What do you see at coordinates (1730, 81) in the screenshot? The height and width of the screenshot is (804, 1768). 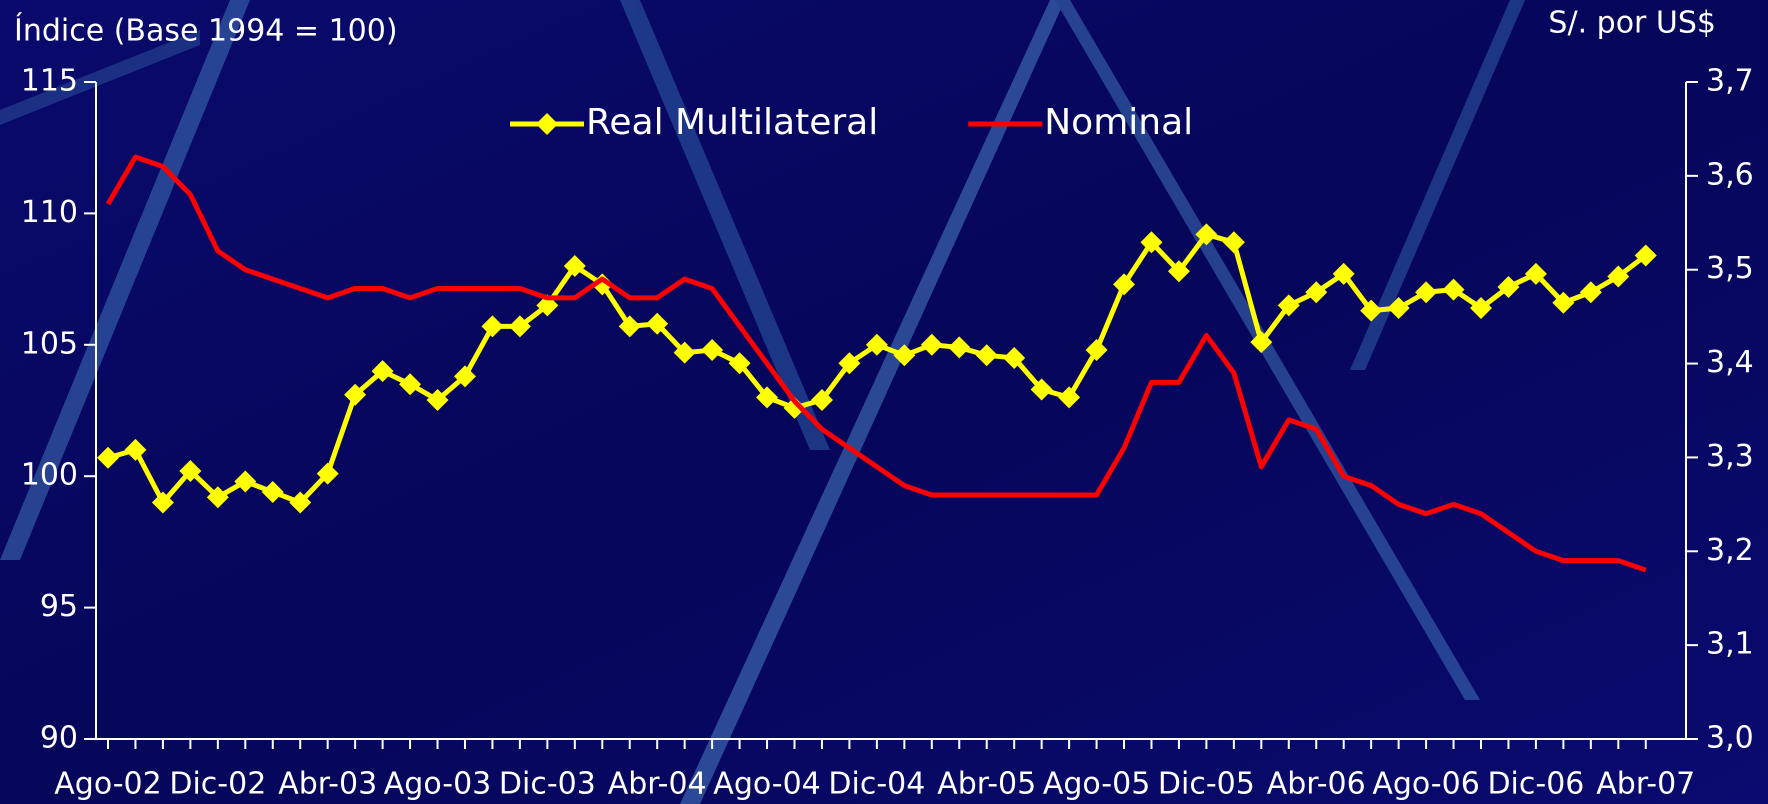 I see `y2-tick-label: 3,7` at bounding box center [1730, 81].